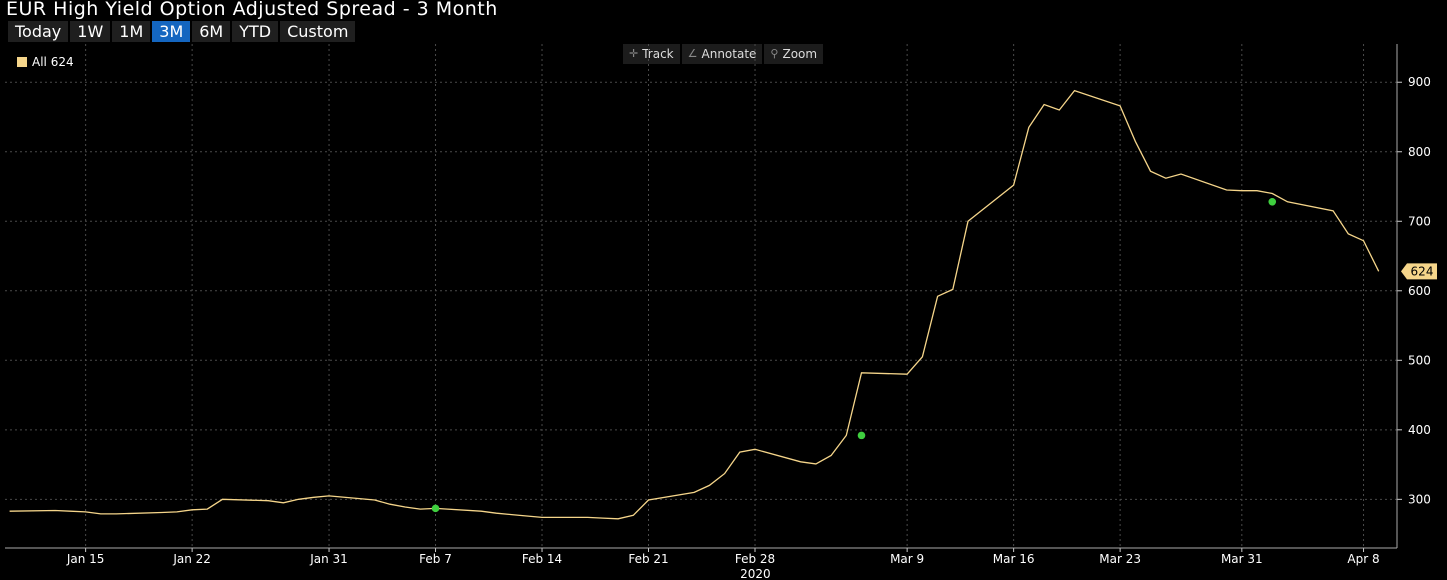 The height and width of the screenshot is (580, 1447). What do you see at coordinates (435, 559) in the screenshot?
I see `xtick-label-3: Feb 7` at bounding box center [435, 559].